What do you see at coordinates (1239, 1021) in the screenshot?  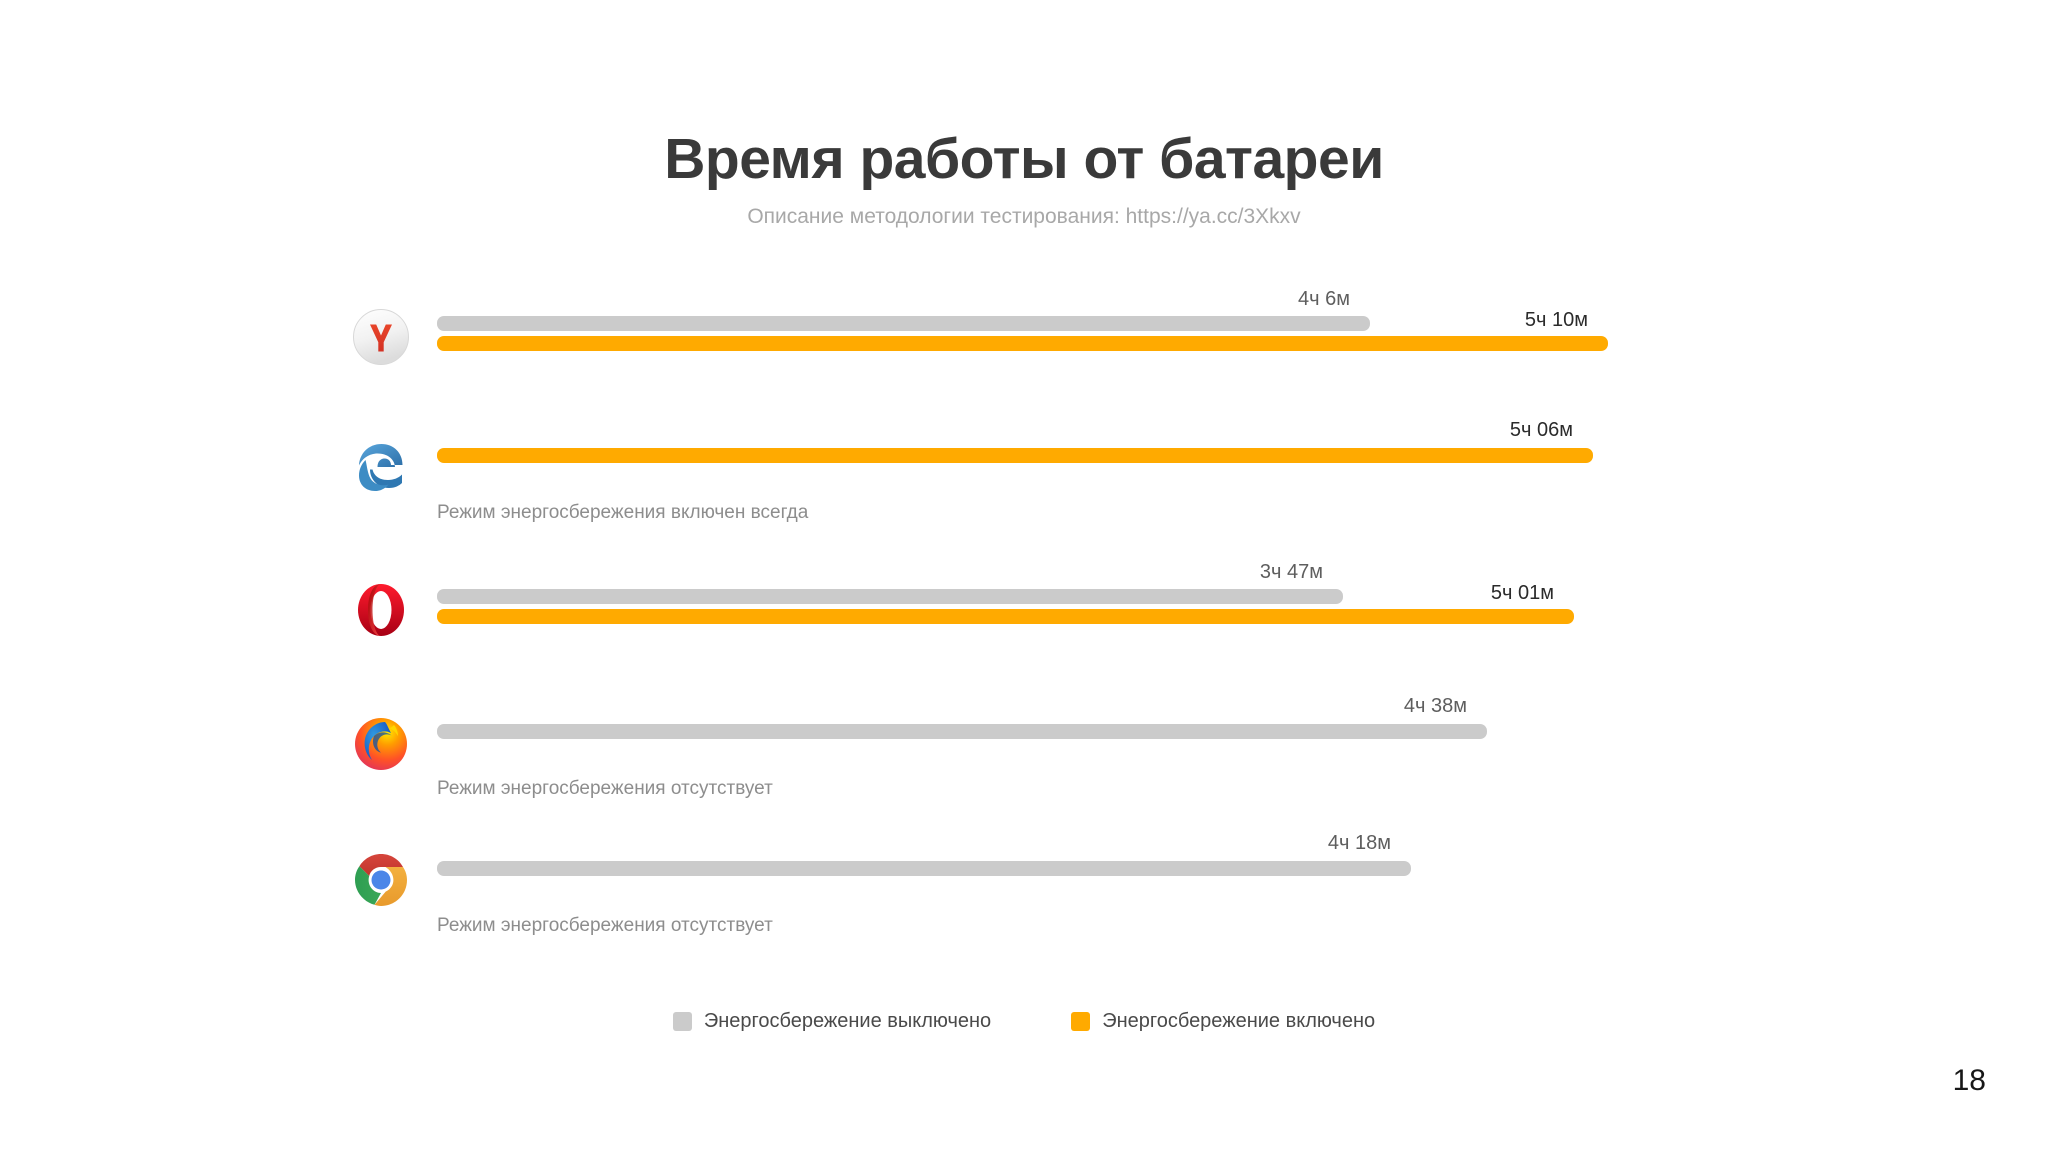 I see `legend-label: Энергосбережение включено` at bounding box center [1239, 1021].